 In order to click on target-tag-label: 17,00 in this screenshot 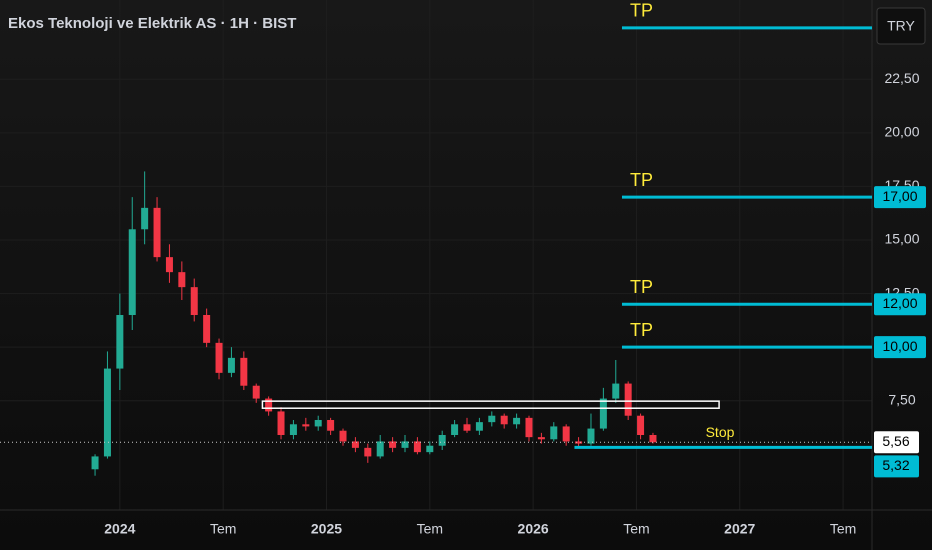, I will do `click(899, 196)`.